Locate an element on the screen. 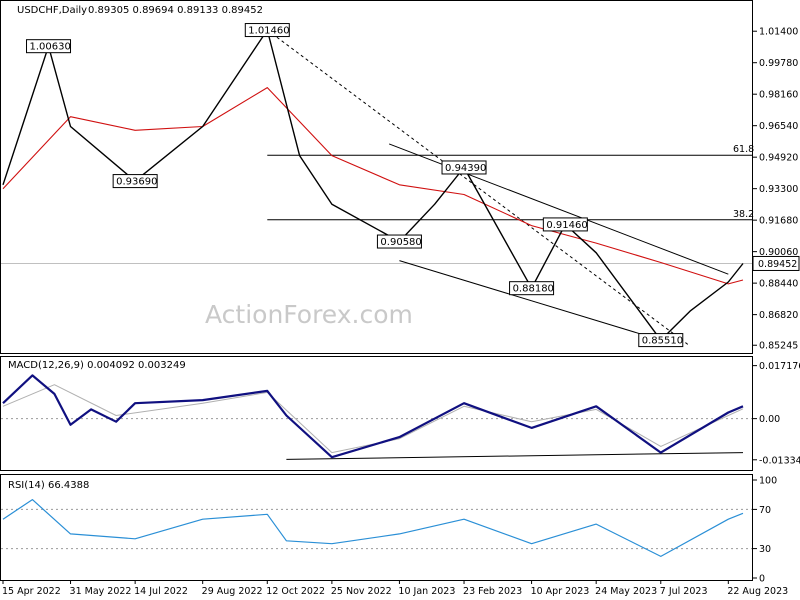 This screenshot has width=800, height=600. date-label-4: 12 Oct 2022 is located at coordinates (295, 591).